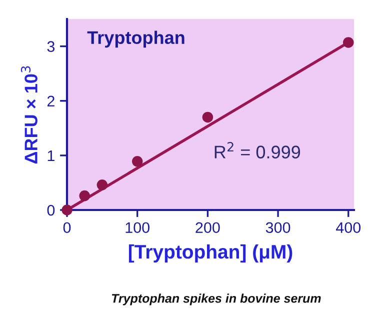  What do you see at coordinates (51, 46) in the screenshot?
I see `y-tick-label: 3` at bounding box center [51, 46].